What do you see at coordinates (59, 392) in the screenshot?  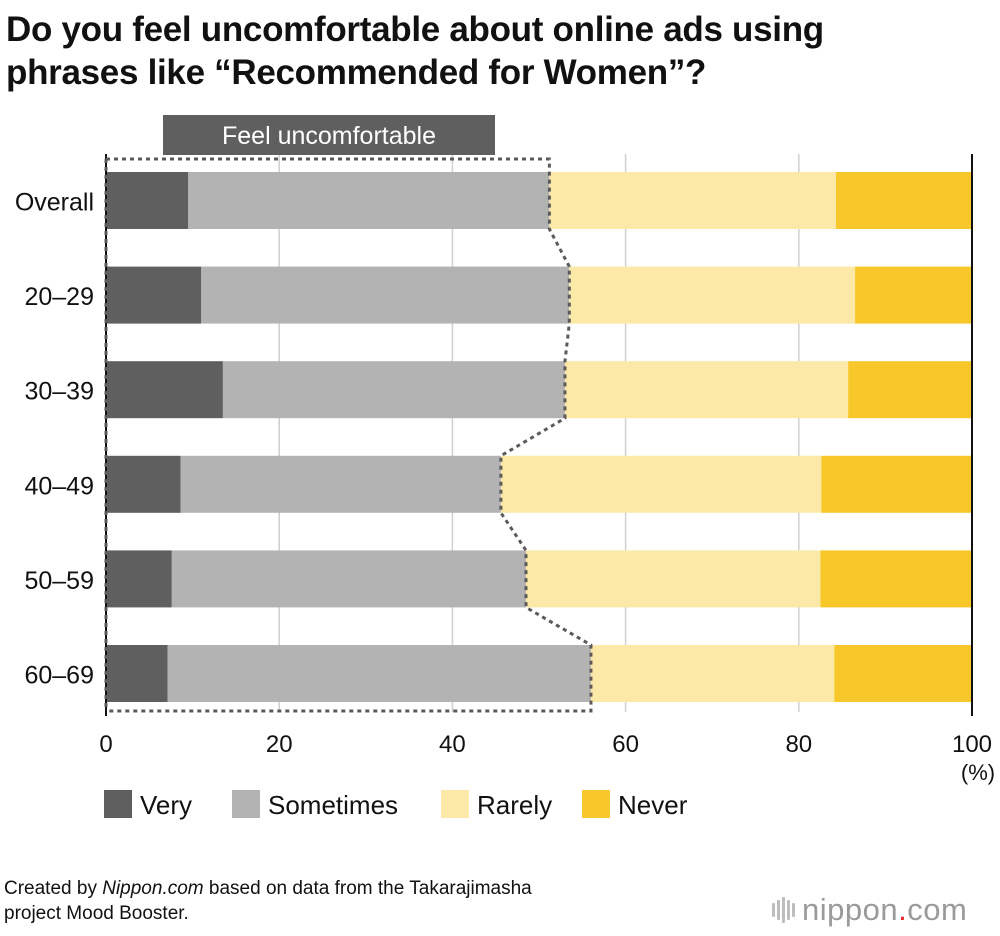 I see `category-label-30-39: 30–39` at bounding box center [59, 392].